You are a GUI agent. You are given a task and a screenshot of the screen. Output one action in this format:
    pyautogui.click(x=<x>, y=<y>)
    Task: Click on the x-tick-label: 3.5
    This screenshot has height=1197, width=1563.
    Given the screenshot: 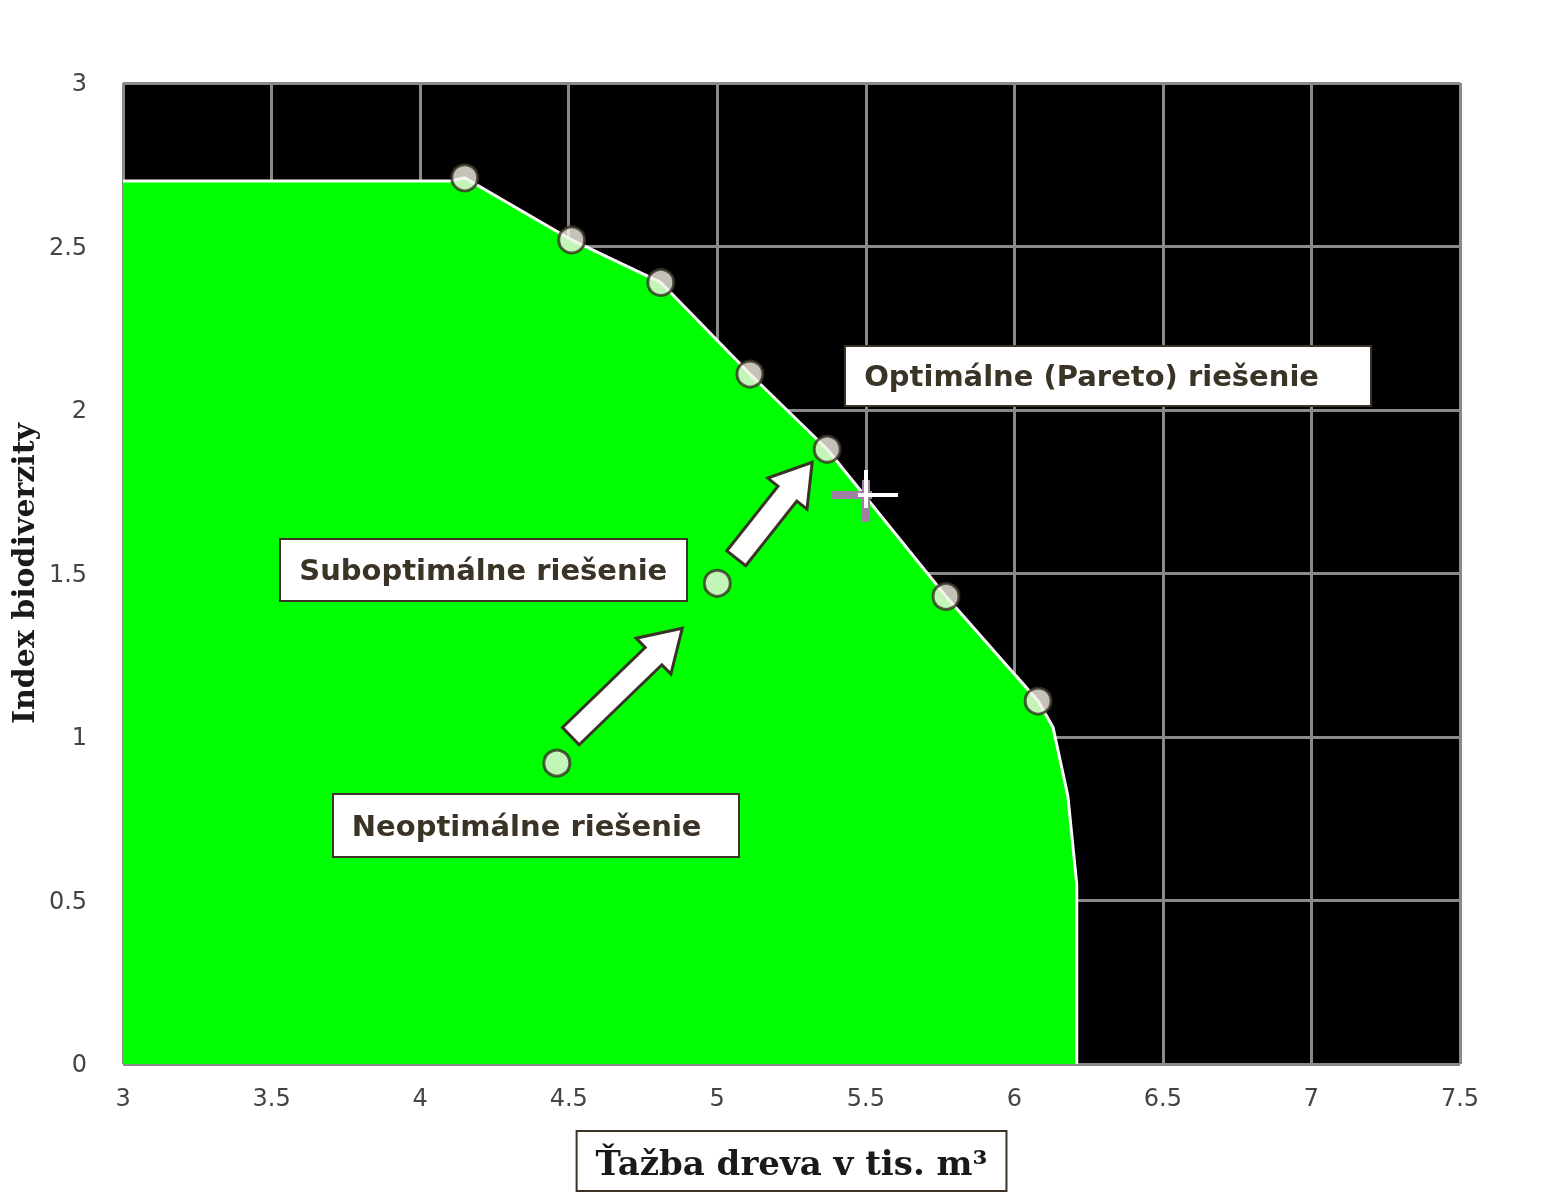 What is the action you would take?
    pyautogui.click(x=271, y=1098)
    